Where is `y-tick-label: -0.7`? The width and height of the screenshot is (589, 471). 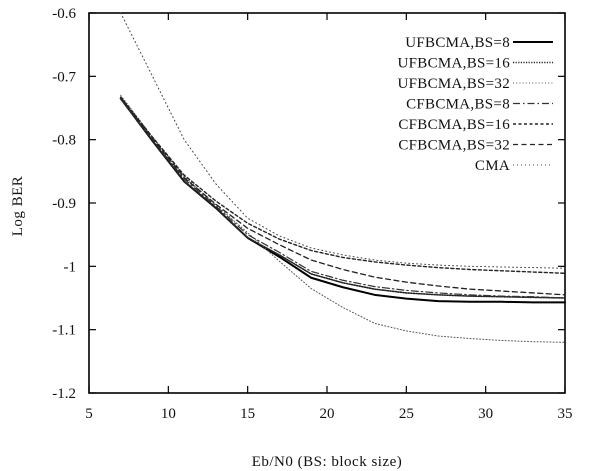
y-tick-label: -0.7 is located at coordinates (64, 77).